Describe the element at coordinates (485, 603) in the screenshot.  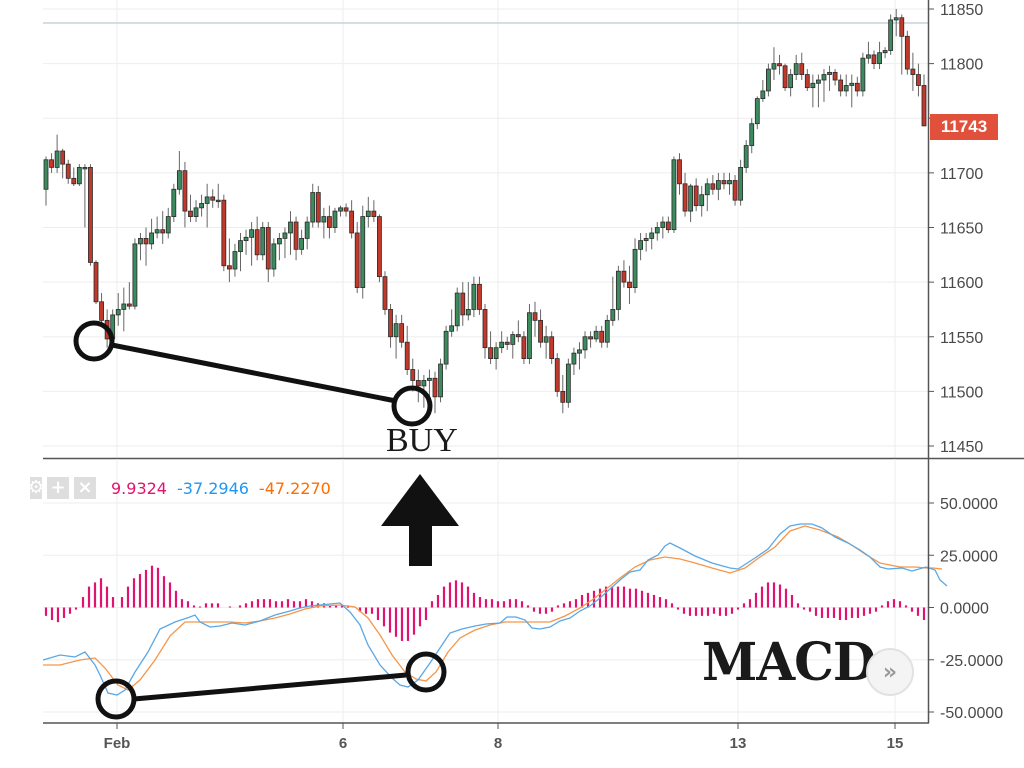
I see `macd-histogram` at that location.